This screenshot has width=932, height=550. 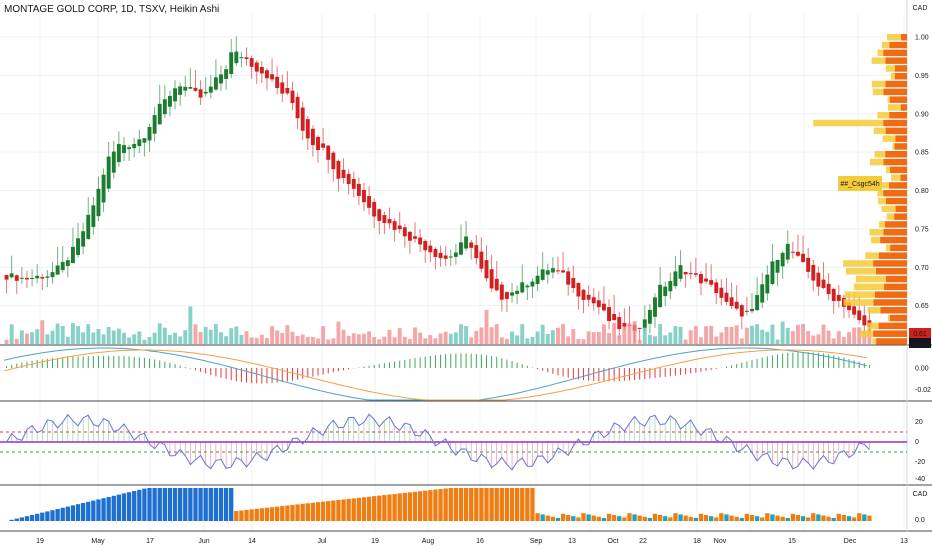 I want to click on cumulative-tick: 0.0, so click(x=920, y=520).